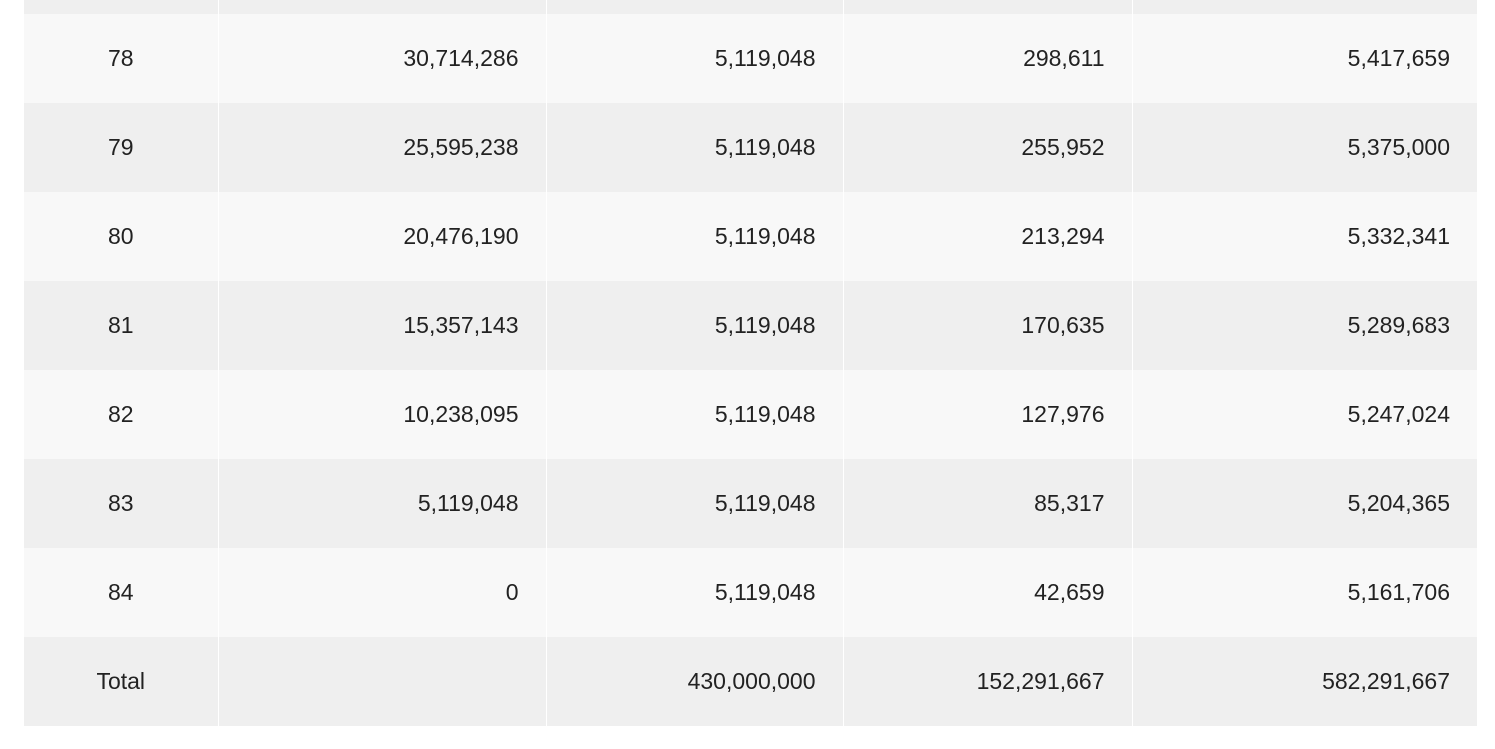 The width and height of the screenshot is (1495, 749). I want to click on total-cell: 5,289,683, so click(1304, 325).